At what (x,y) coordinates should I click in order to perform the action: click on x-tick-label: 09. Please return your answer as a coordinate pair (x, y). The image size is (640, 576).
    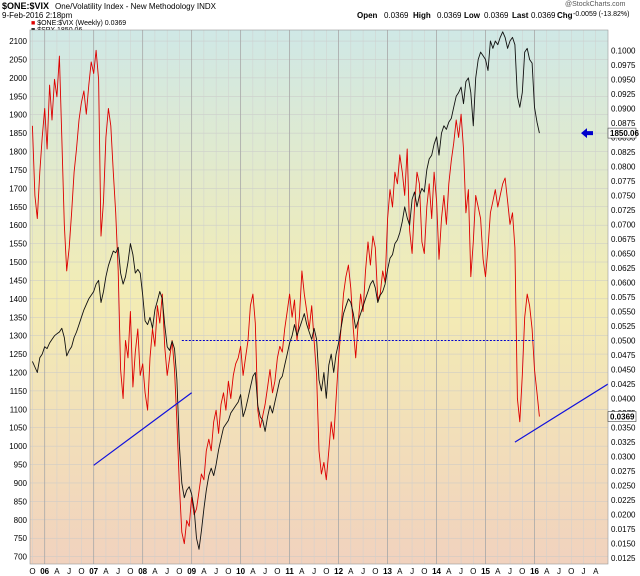
    Looking at the image, I should click on (191, 571).